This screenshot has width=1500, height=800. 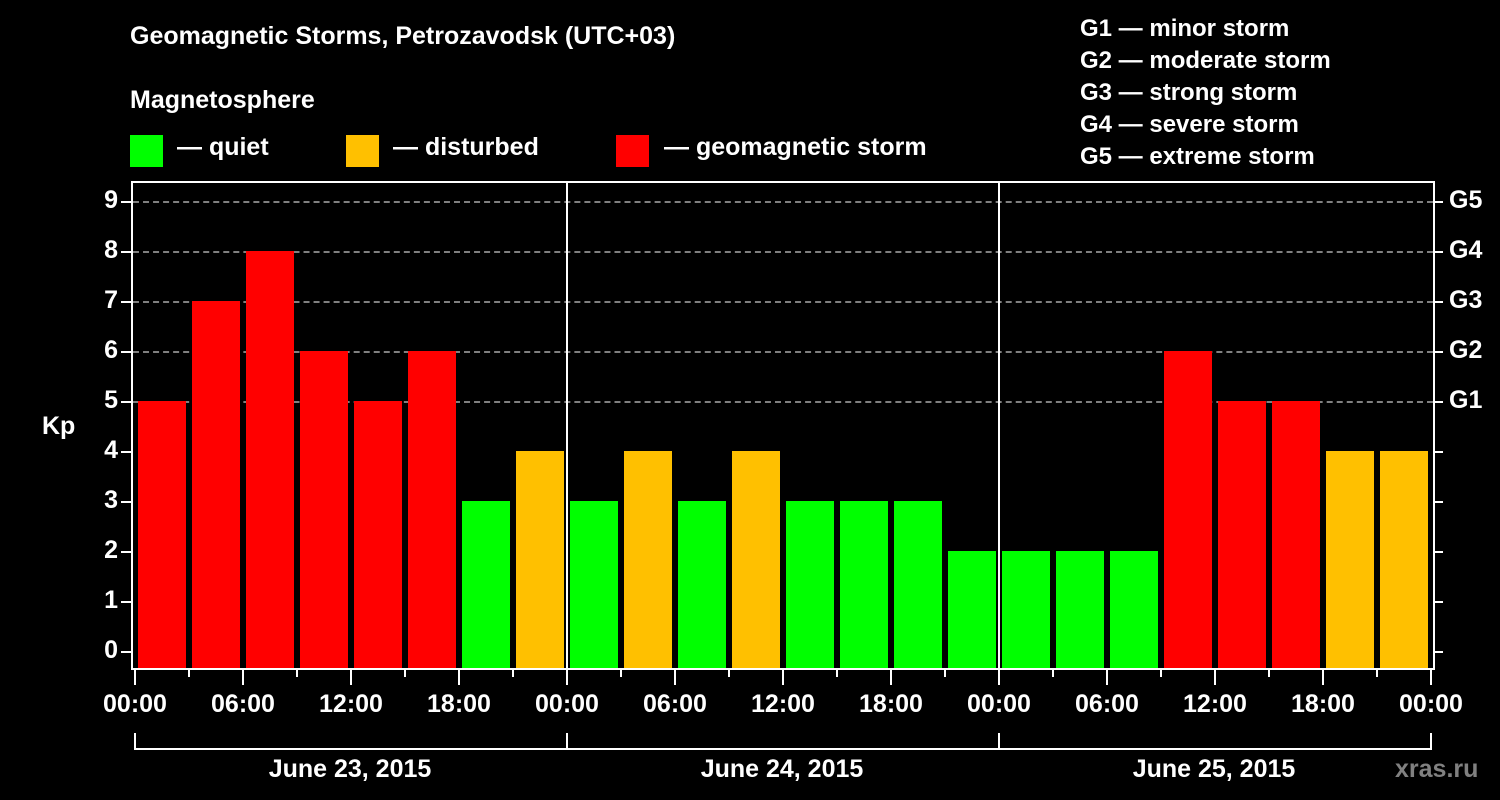 I want to click on y-tick-label: 9, so click(x=111, y=200).